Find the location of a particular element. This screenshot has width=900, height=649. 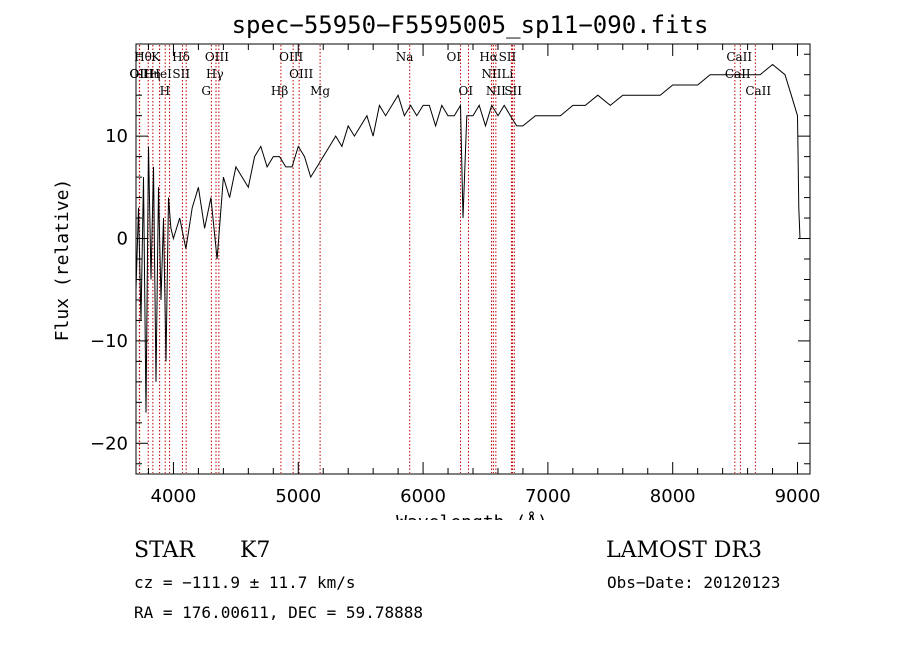

line-label: Hα is located at coordinates (488, 57).